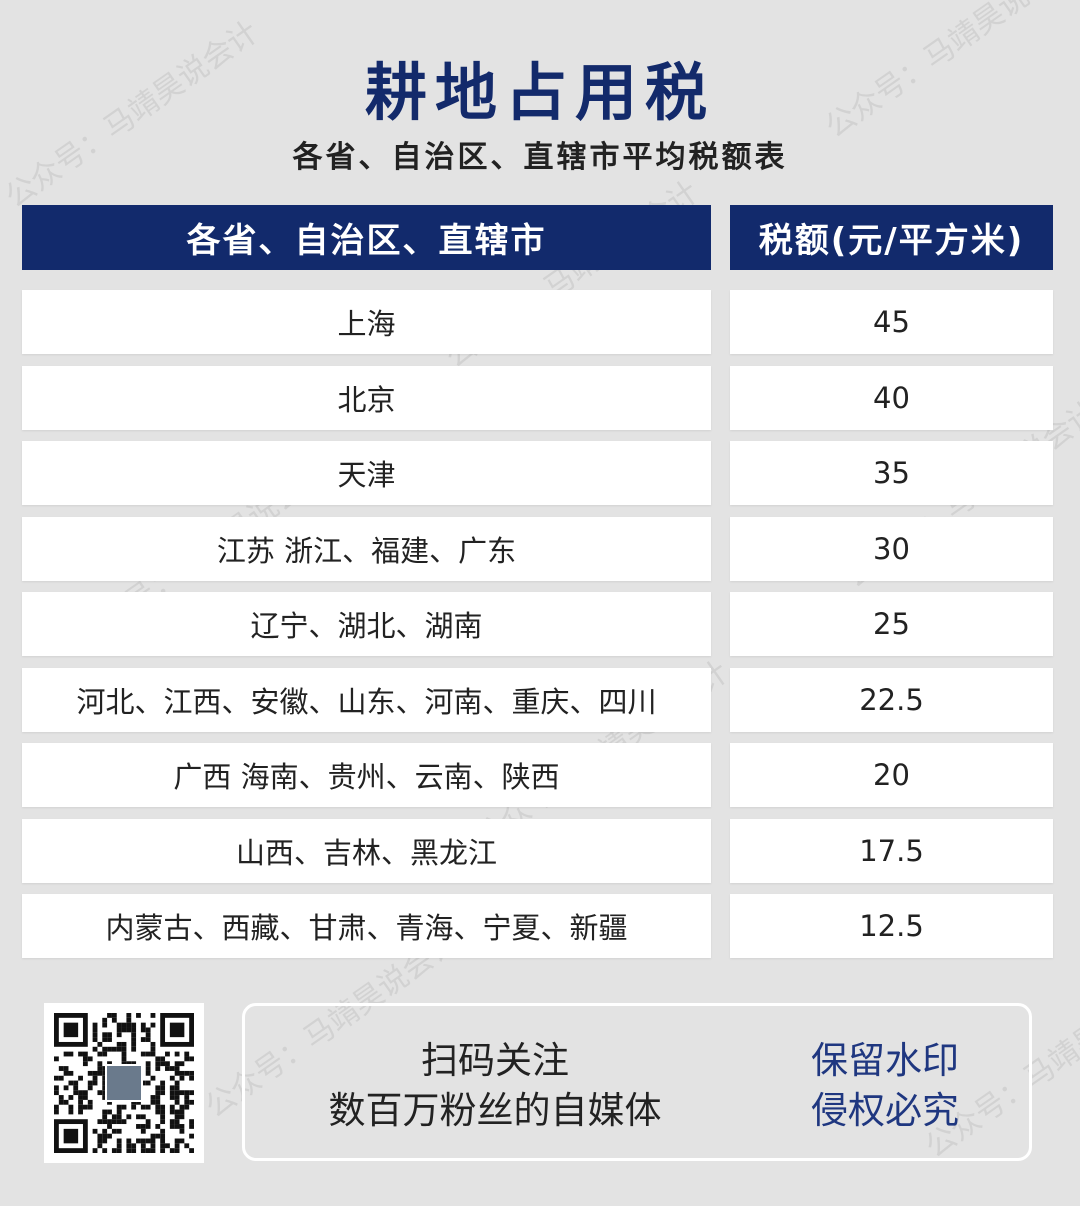 This screenshot has height=1206, width=1080. What do you see at coordinates (366, 473) in the screenshot?
I see `table-cell-region: 天津` at bounding box center [366, 473].